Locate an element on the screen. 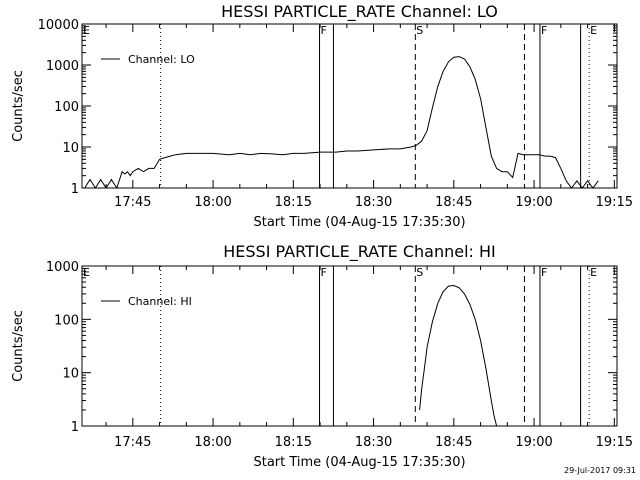  legend-label: Channel: LO is located at coordinates (161, 59).